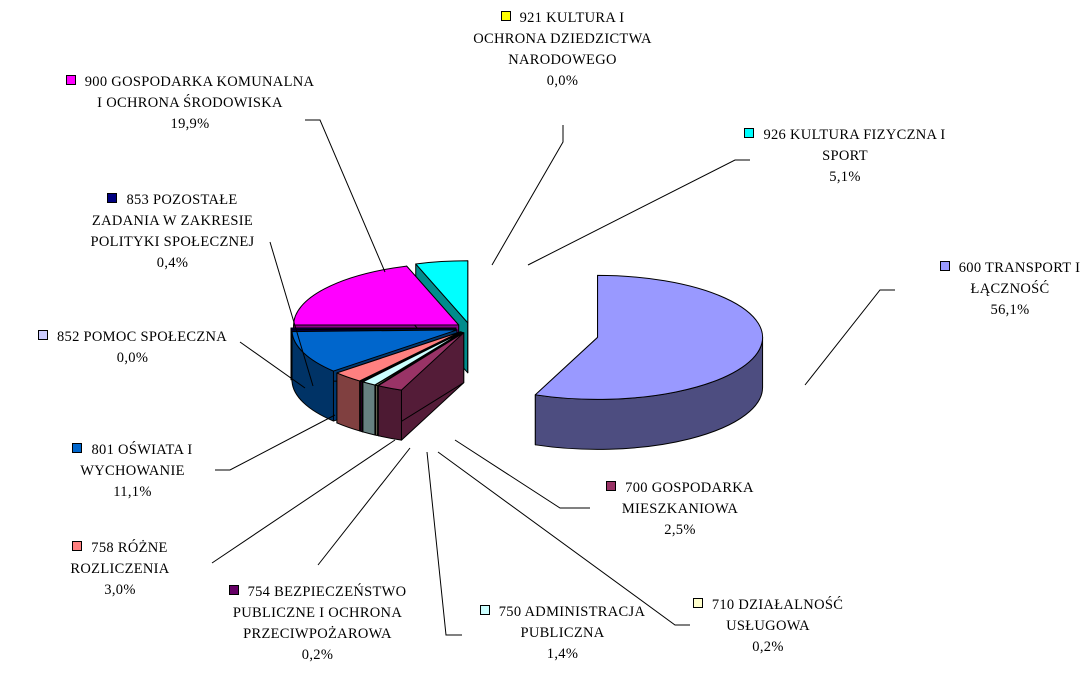 The image size is (1084, 675). I want to click on category-label: 852 POMOC SPOŁECZNA, so click(132, 337).